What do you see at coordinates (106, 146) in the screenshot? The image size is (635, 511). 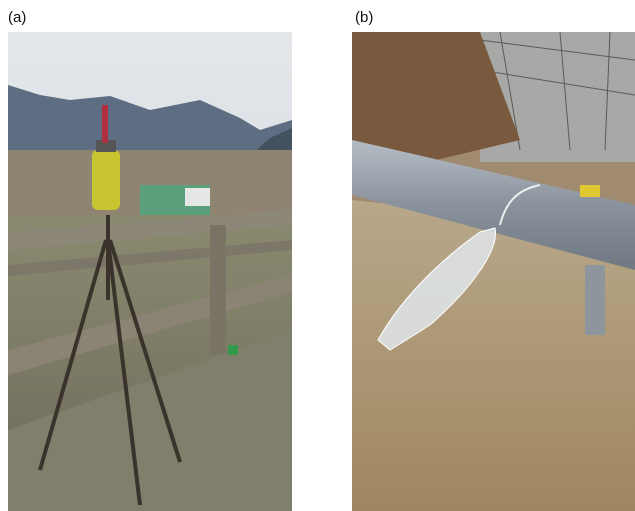 I see `sampler-cap` at bounding box center [106, 146].